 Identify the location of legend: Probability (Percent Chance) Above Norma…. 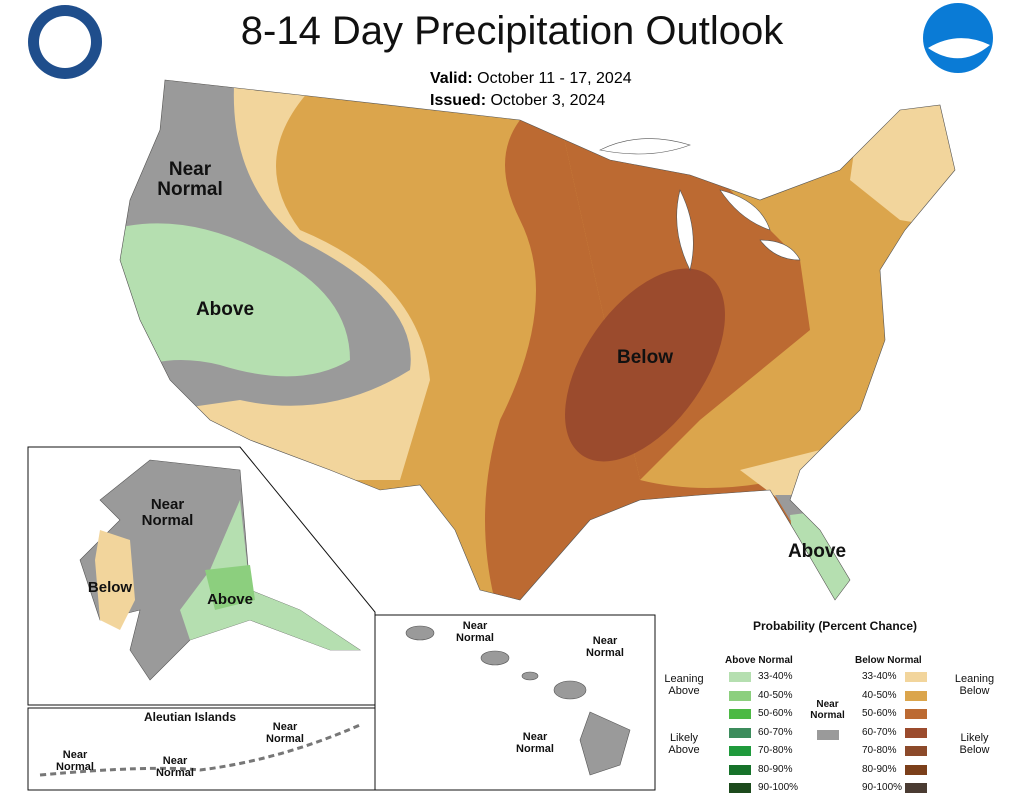
(837, 704).